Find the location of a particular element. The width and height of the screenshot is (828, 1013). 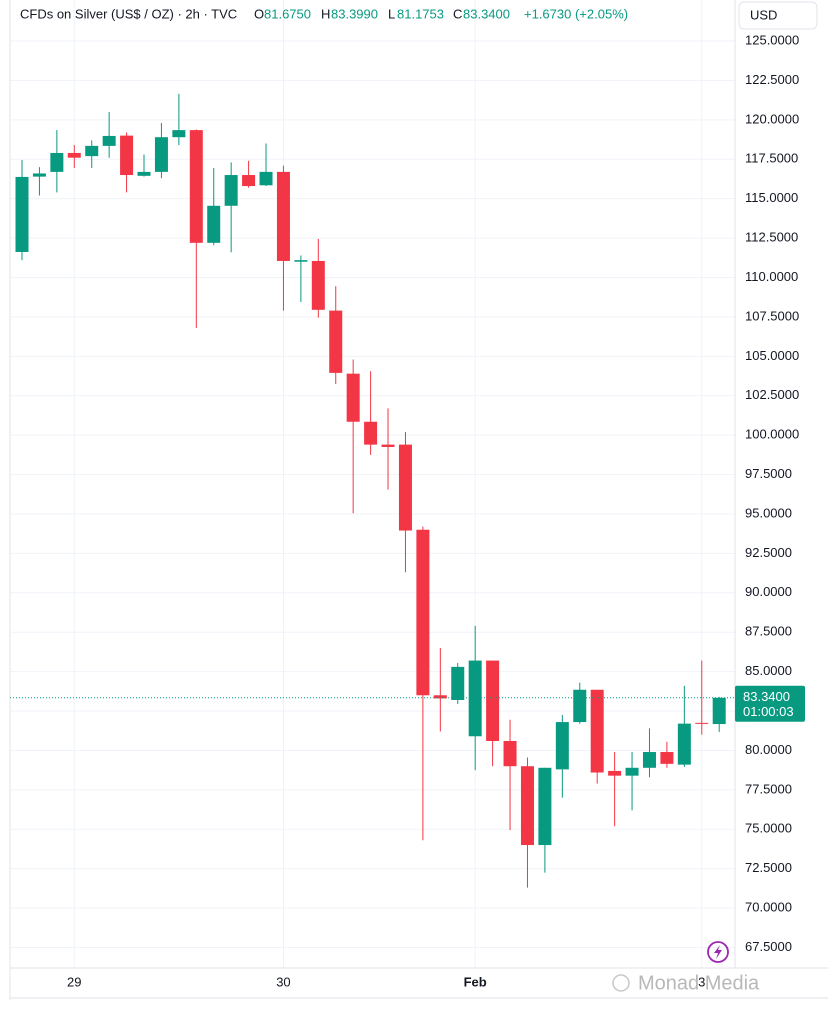

last-price-badge is located at coordinates (770, 703).